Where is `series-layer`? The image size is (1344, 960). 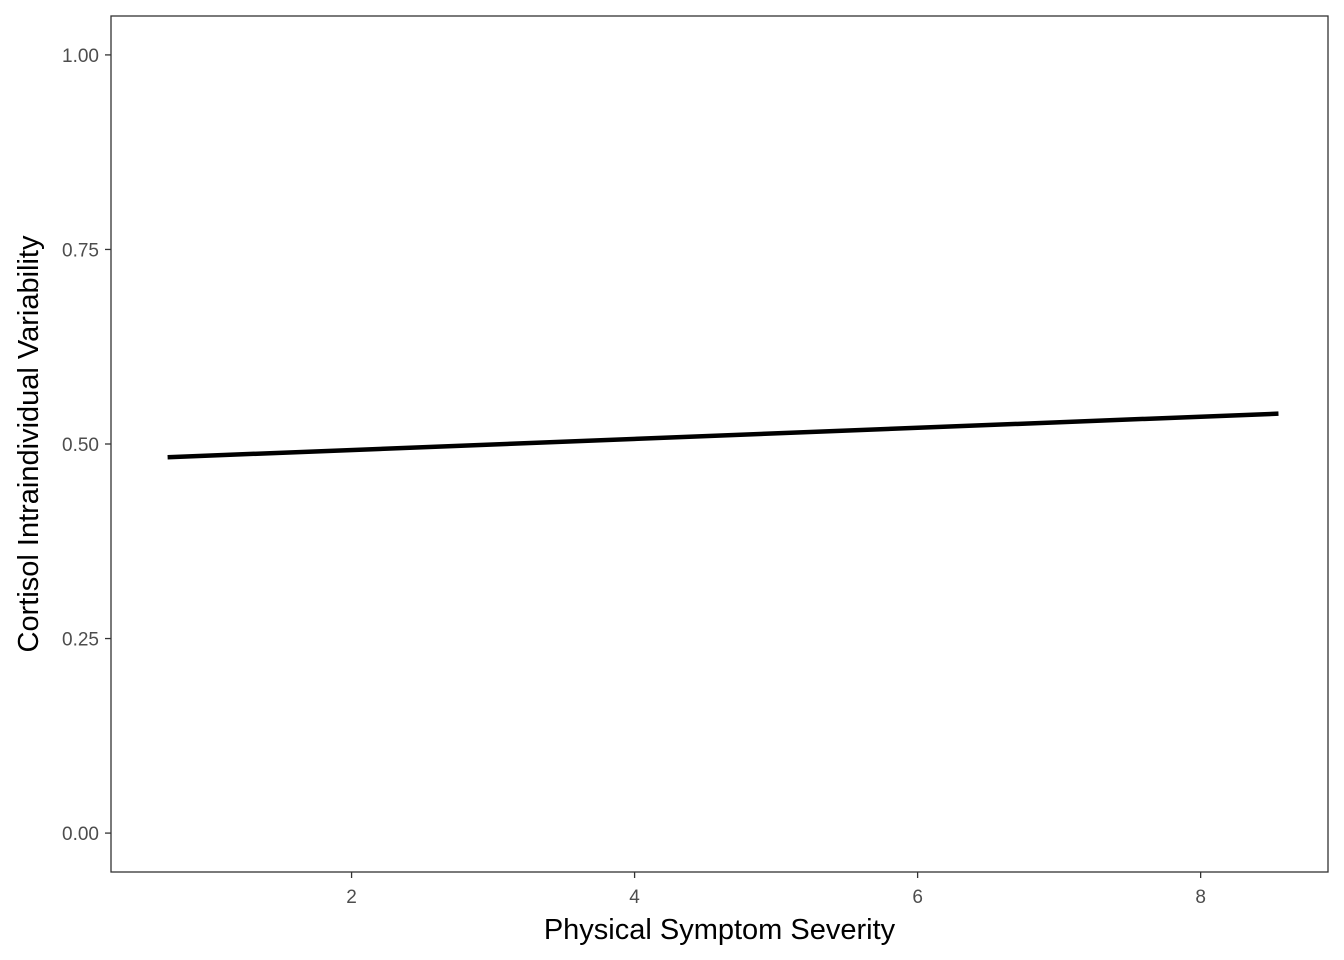 series-layer is located at coordinates (723, 435).